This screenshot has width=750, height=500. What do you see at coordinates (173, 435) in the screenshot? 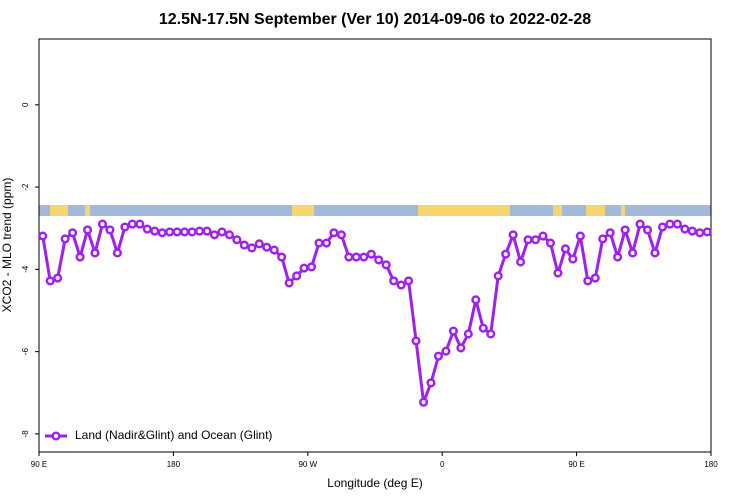
I see `legend-label: Land (Nadir&Glint) and Ocean (Glint)` at bounding box center [173, 435].